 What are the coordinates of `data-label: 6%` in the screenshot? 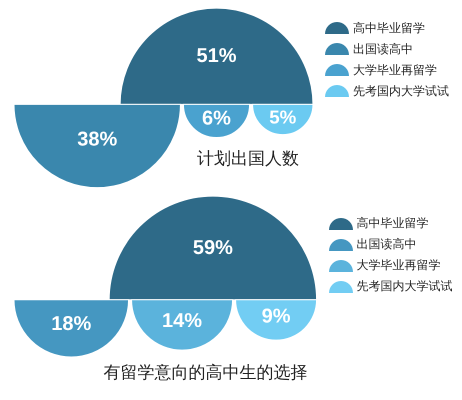 It's located at (217, 118).